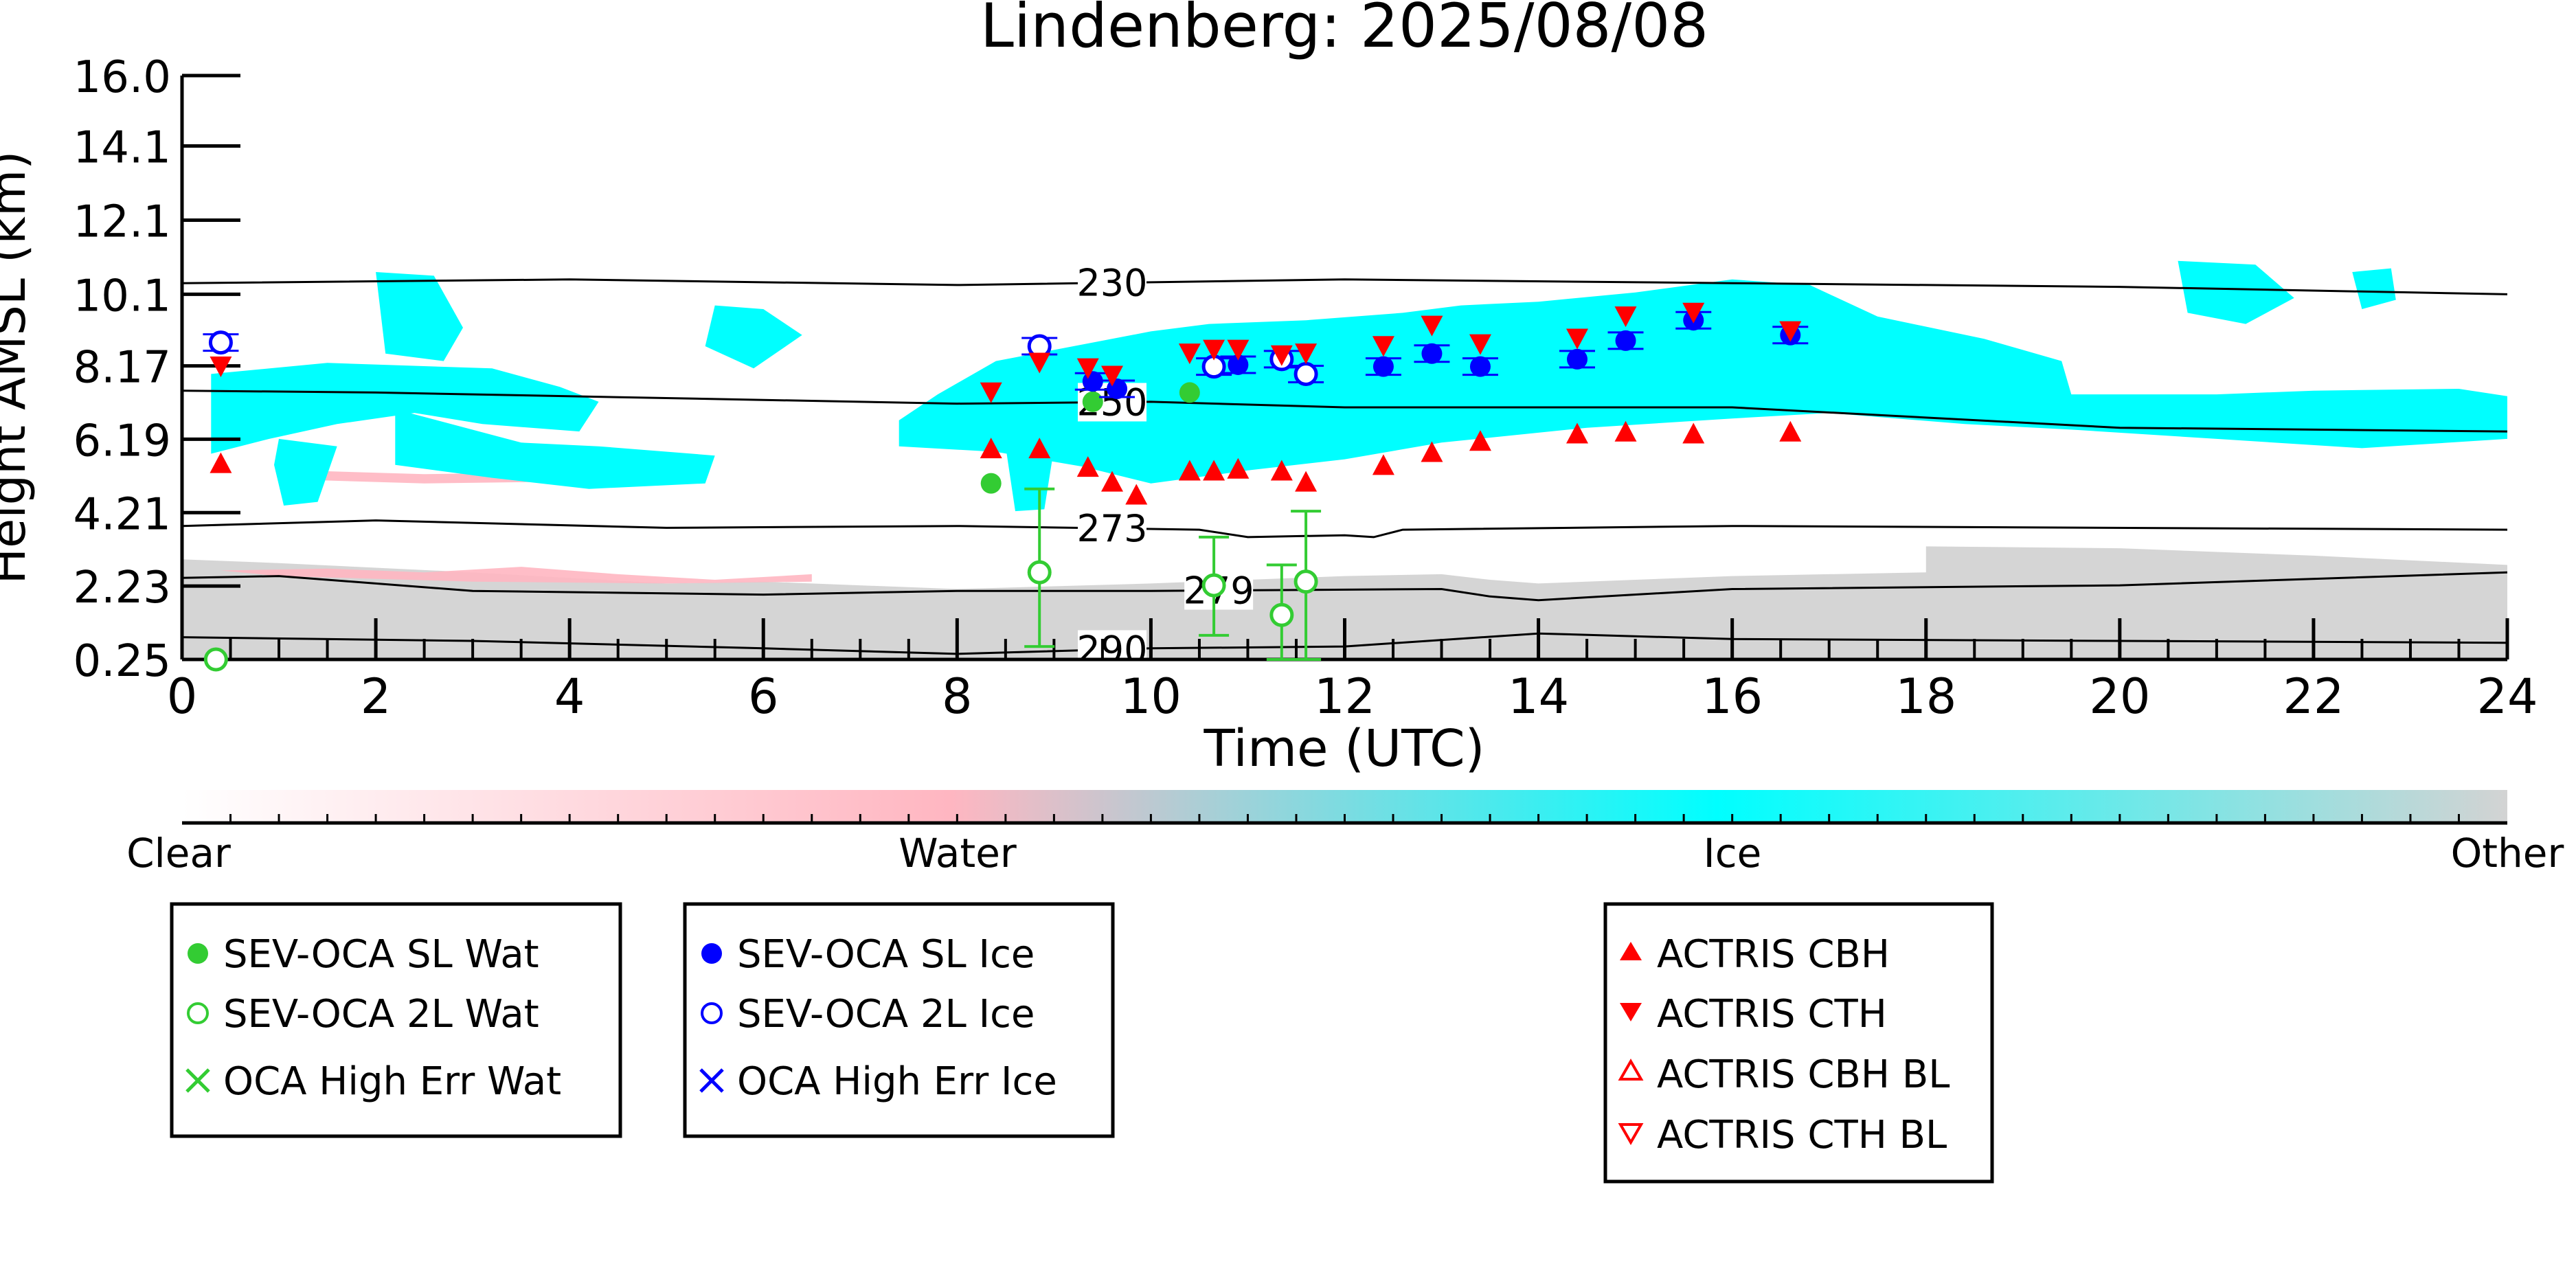 The height and width of the screenshot is (1288, 2576). What do you see at coordinates (1733, 853) in the screenshot?
I see `colorbar-label-ice: Ice` at bounding box center [1733, 853].